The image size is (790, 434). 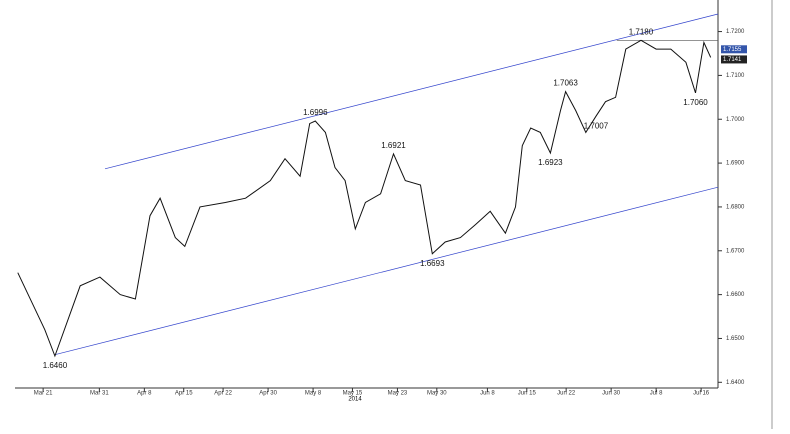 What do you see at coordinates (735, 251) in the screenshot?
I see `y-tick-label: 1.6700` at bounding box center [735, 251].